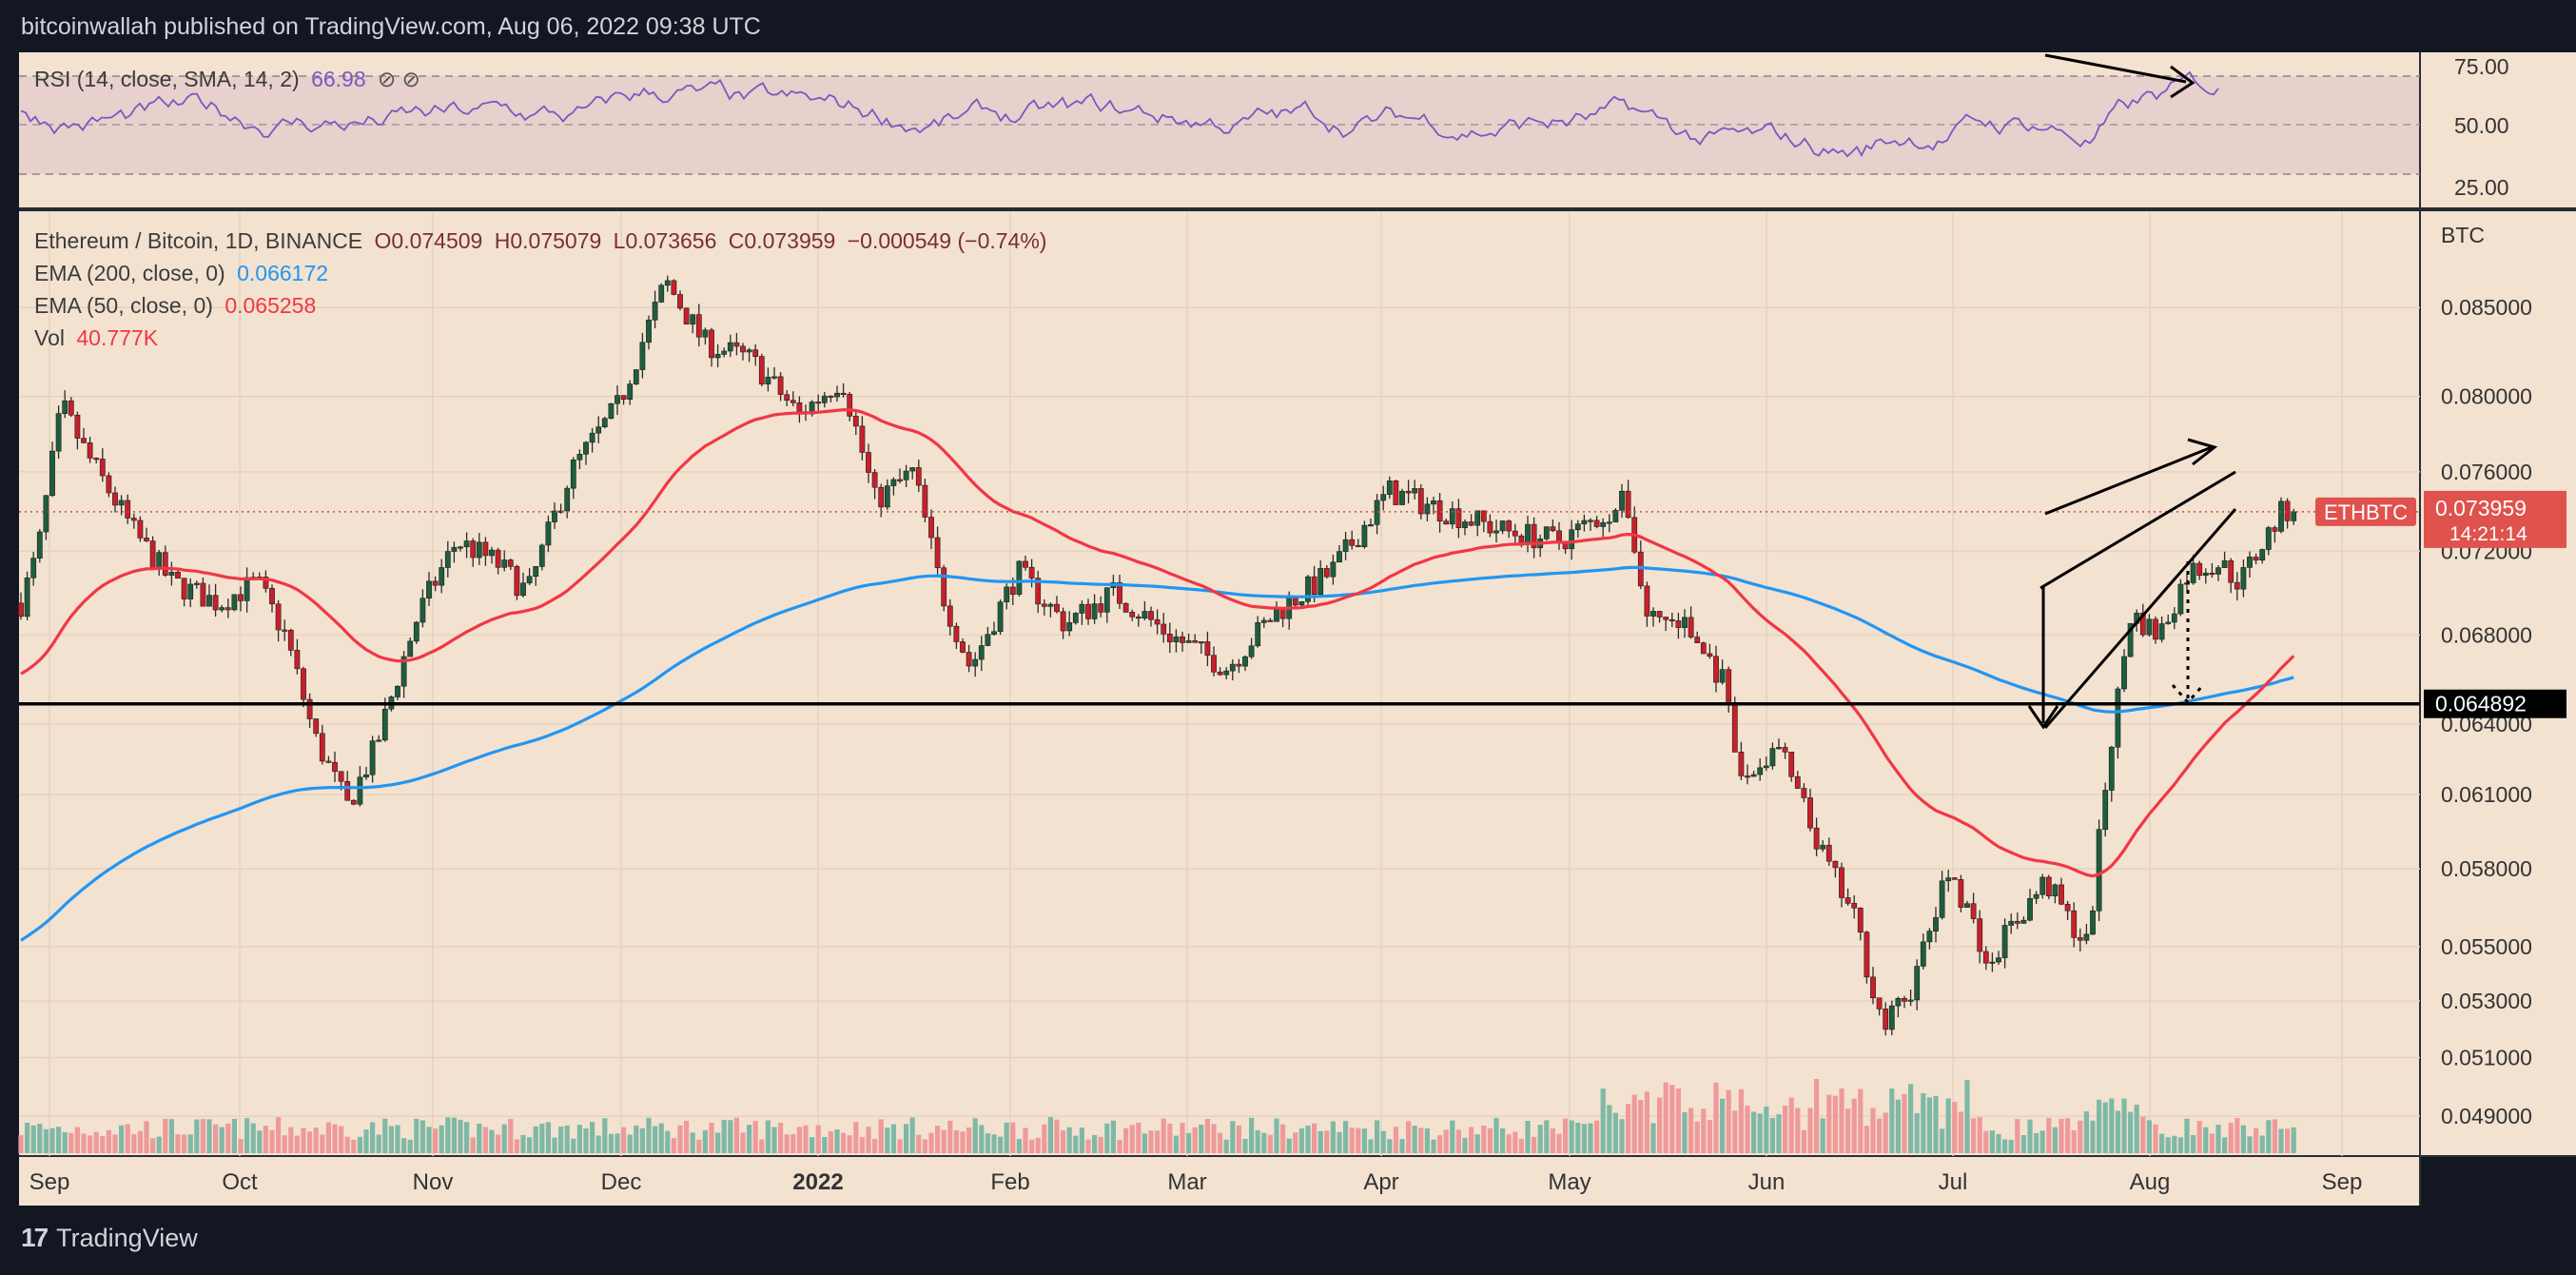  Describe the element at coordinates (130, 273) in the screenshot. I see `ema200-label: EMA (200, close, 0)` at that location.